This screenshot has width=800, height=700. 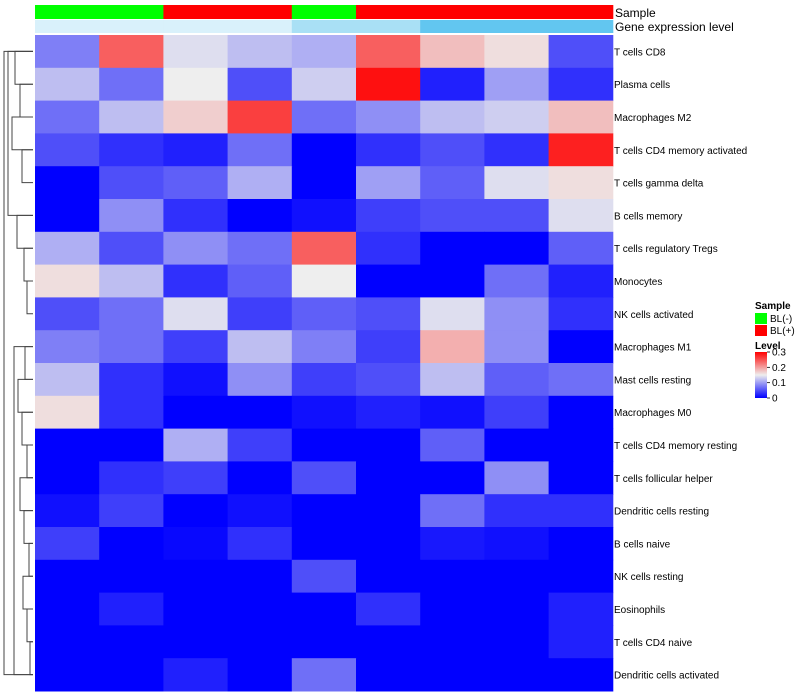 I want to click on row-label: T cells CD4 memory resting, so click(x=675, y=446).